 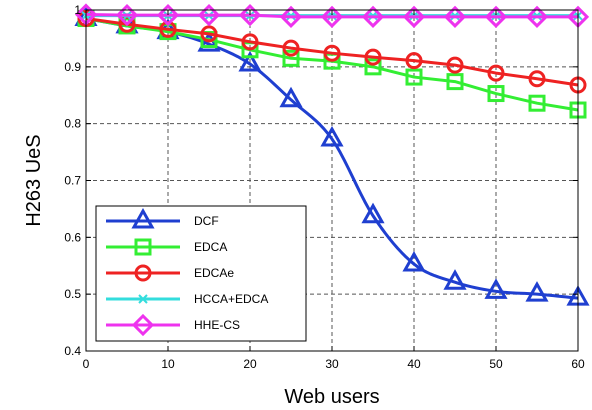 I want to click on legend-label: EDCA, so click(x=210, y=247).